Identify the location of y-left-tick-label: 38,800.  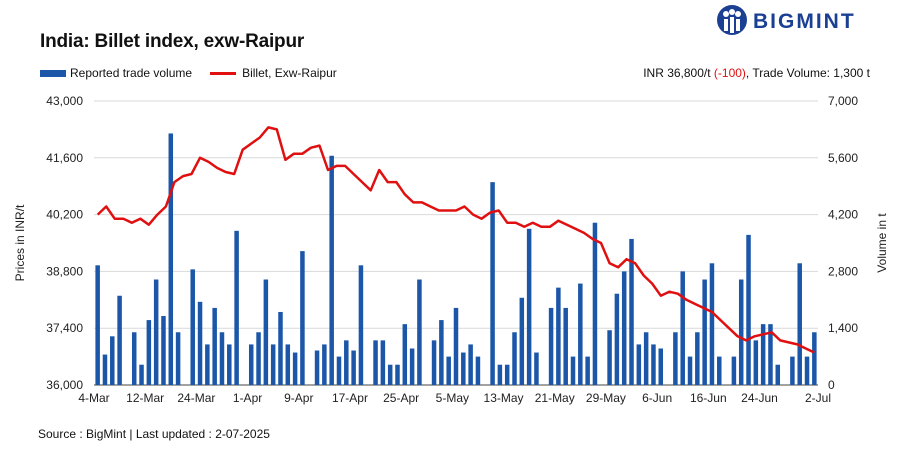
(64, 271).